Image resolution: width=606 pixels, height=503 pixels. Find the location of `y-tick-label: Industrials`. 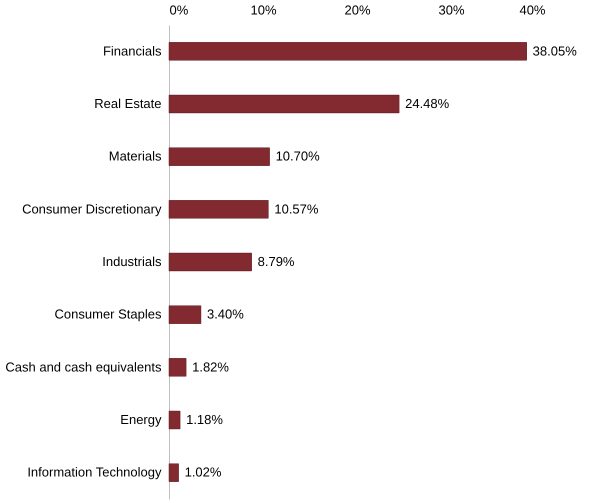

y-tick-label: Industrials is located at coordinates (132, 261).